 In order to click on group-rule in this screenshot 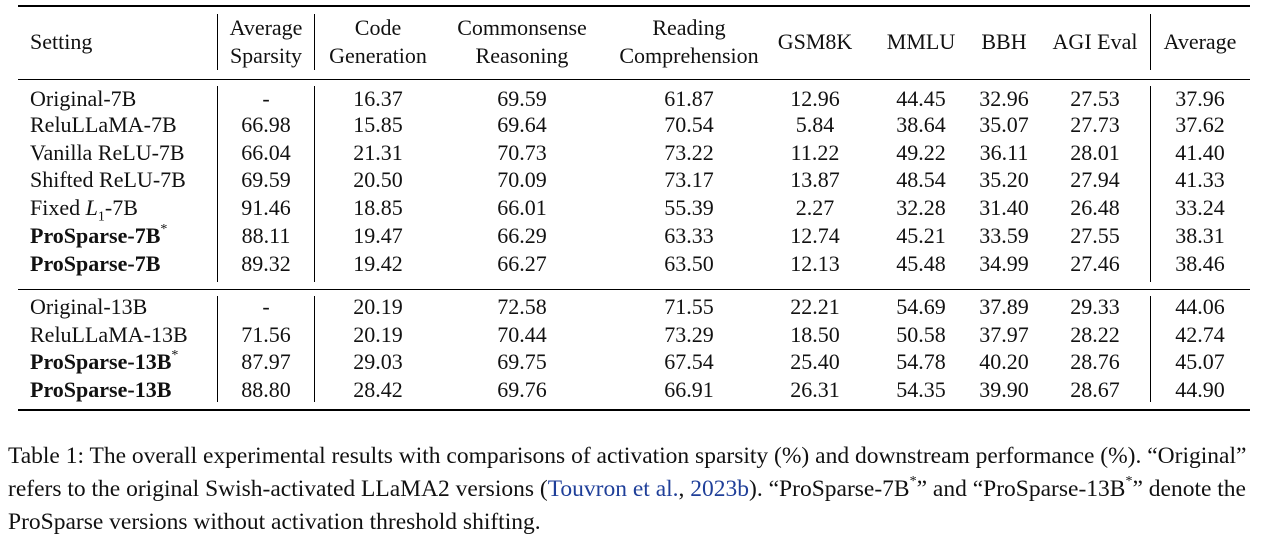, I will do `click(634, 289)`.